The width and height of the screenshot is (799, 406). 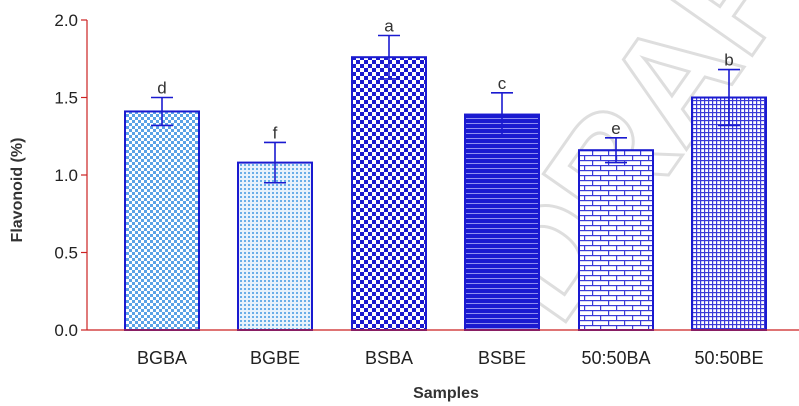 I want to click on y-tick-label: 0.5, so click(x=66, y=253).